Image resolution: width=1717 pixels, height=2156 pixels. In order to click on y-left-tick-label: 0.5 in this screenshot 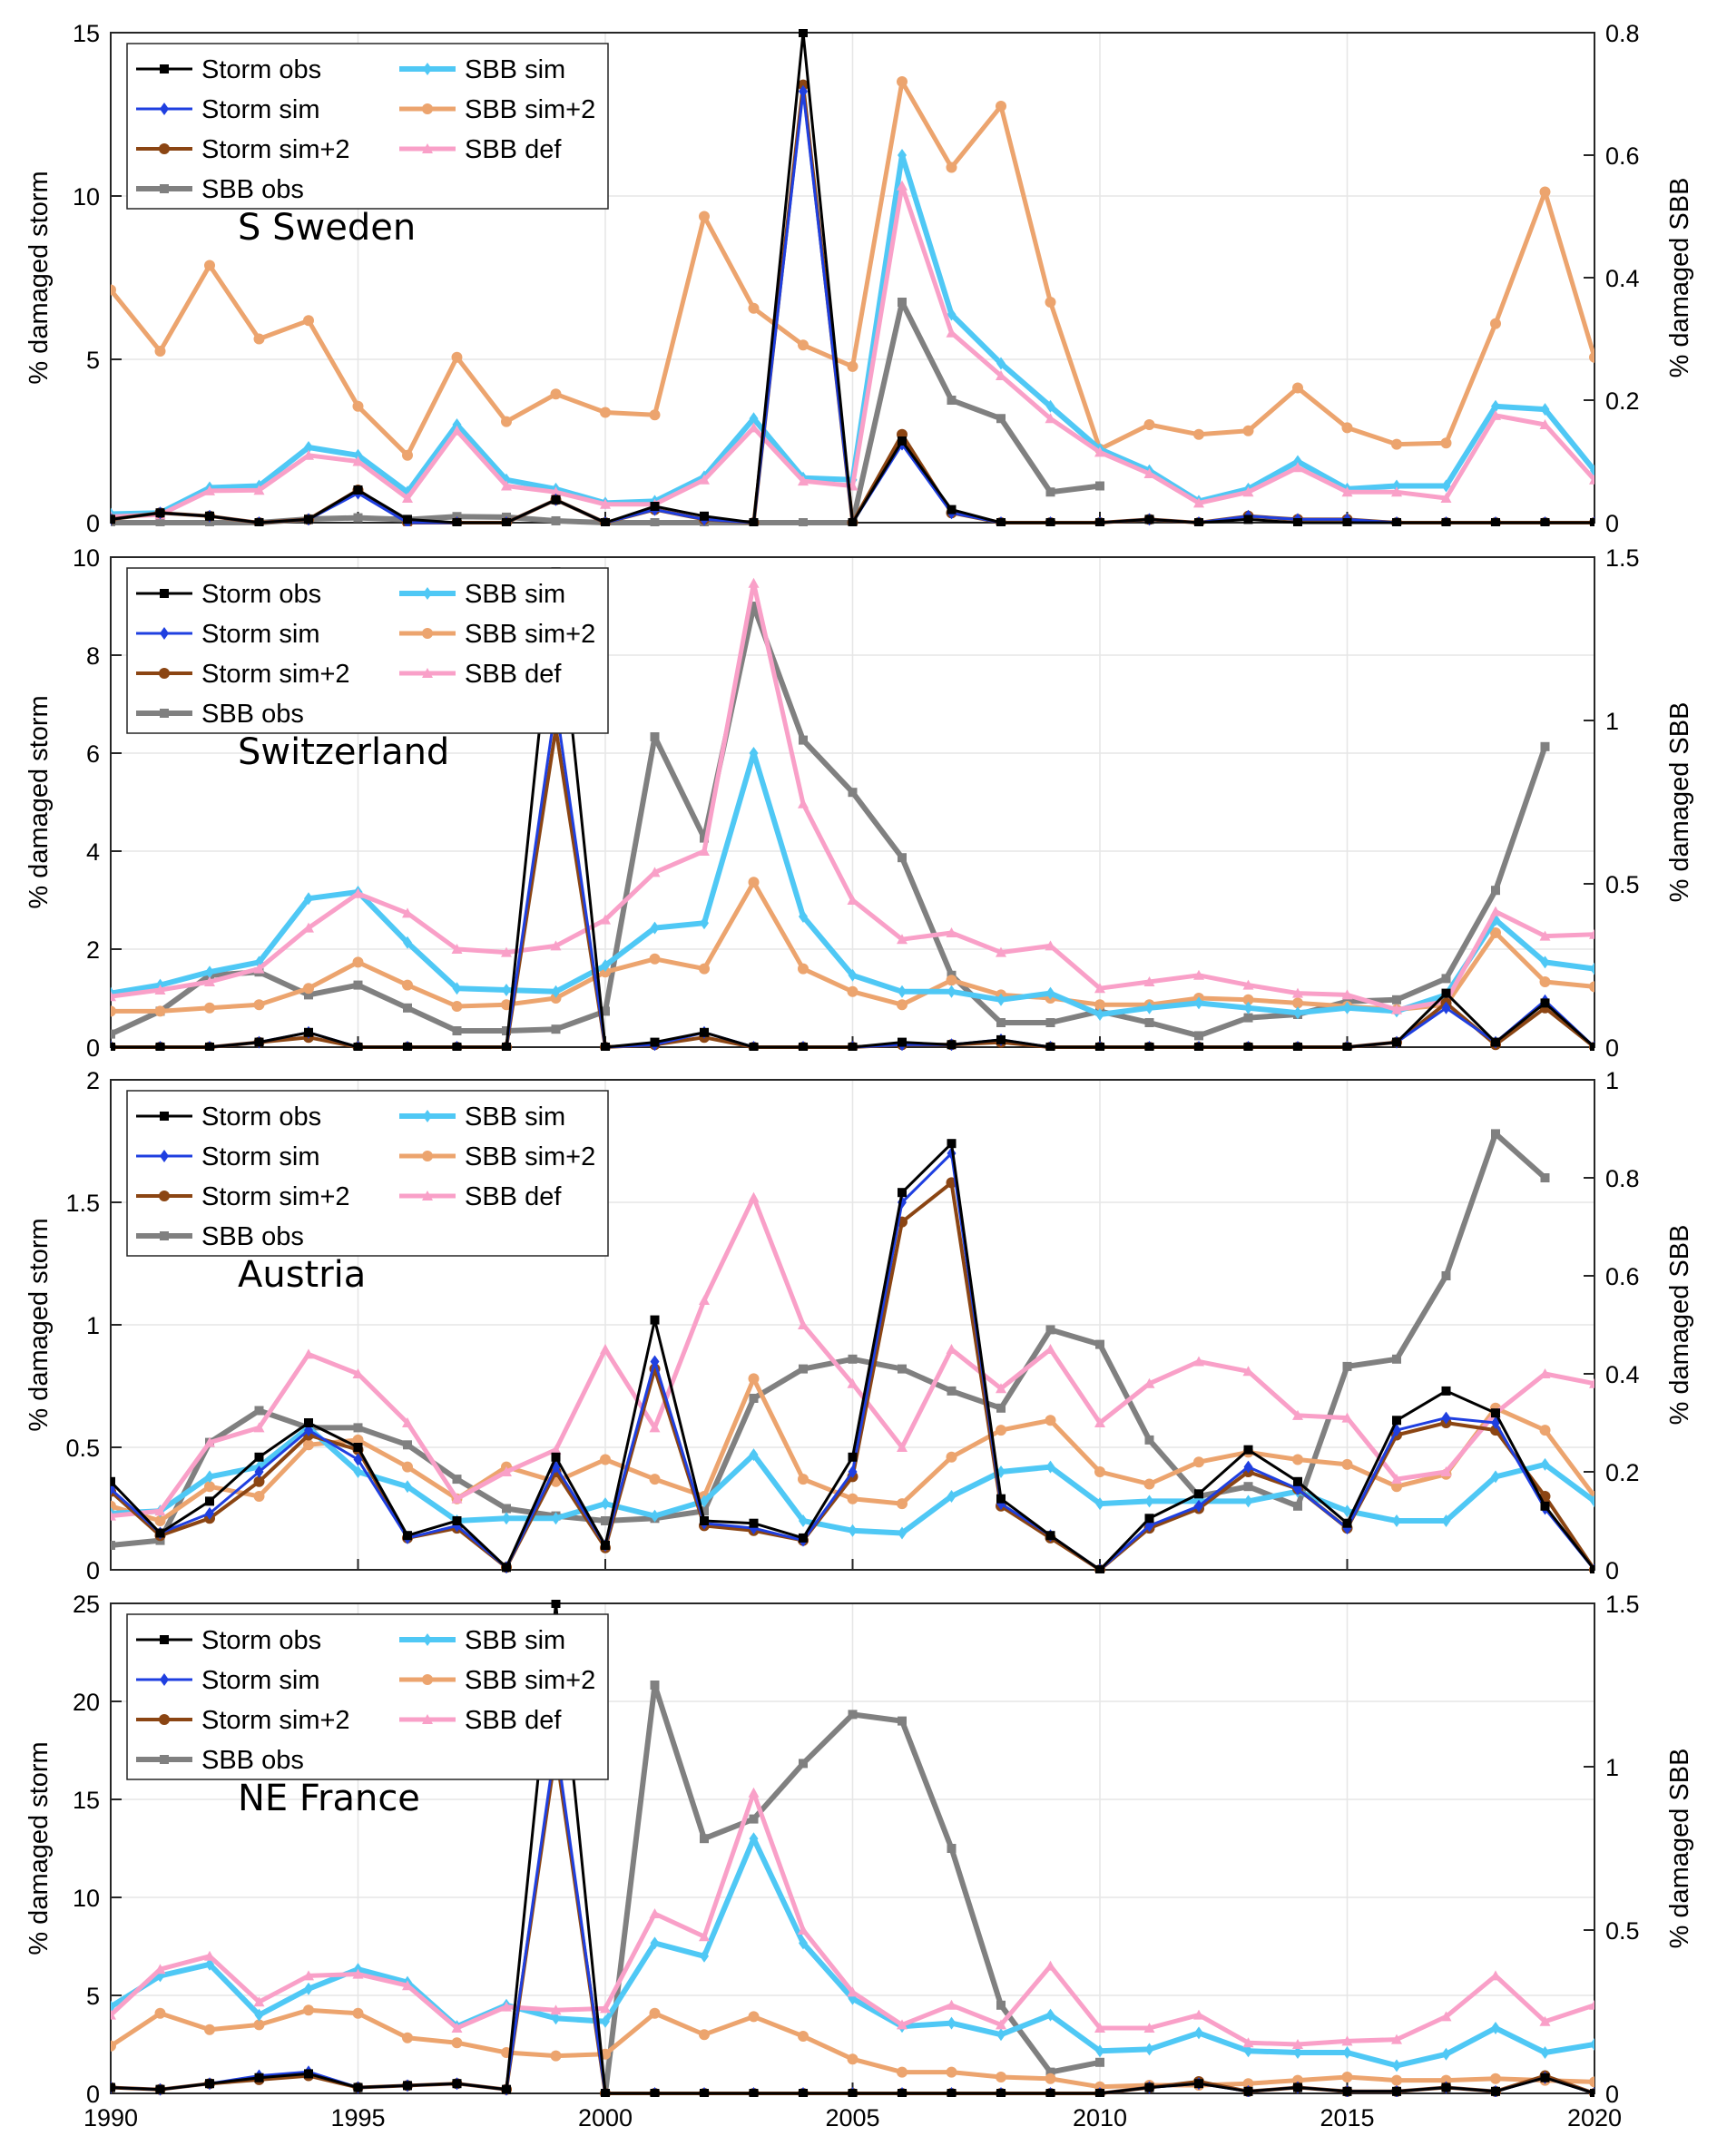, I will do `click(83, 1448)`.